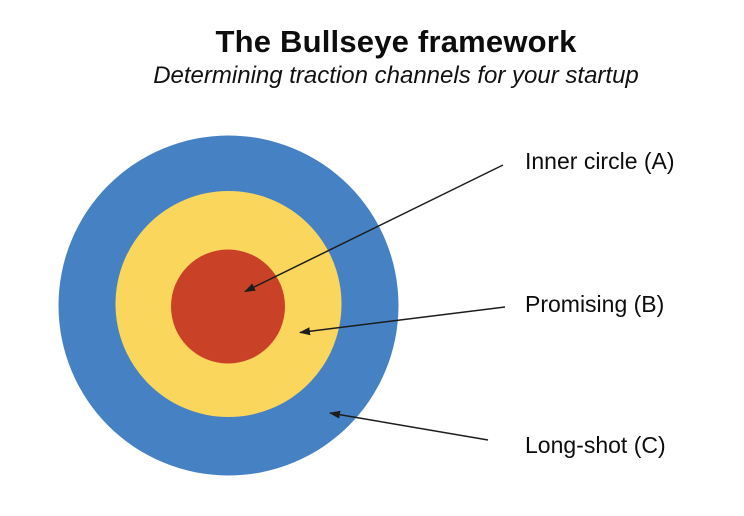 The image size is (744, 516). I want to click on arrow-line-inner-circle, so click(374, 228).